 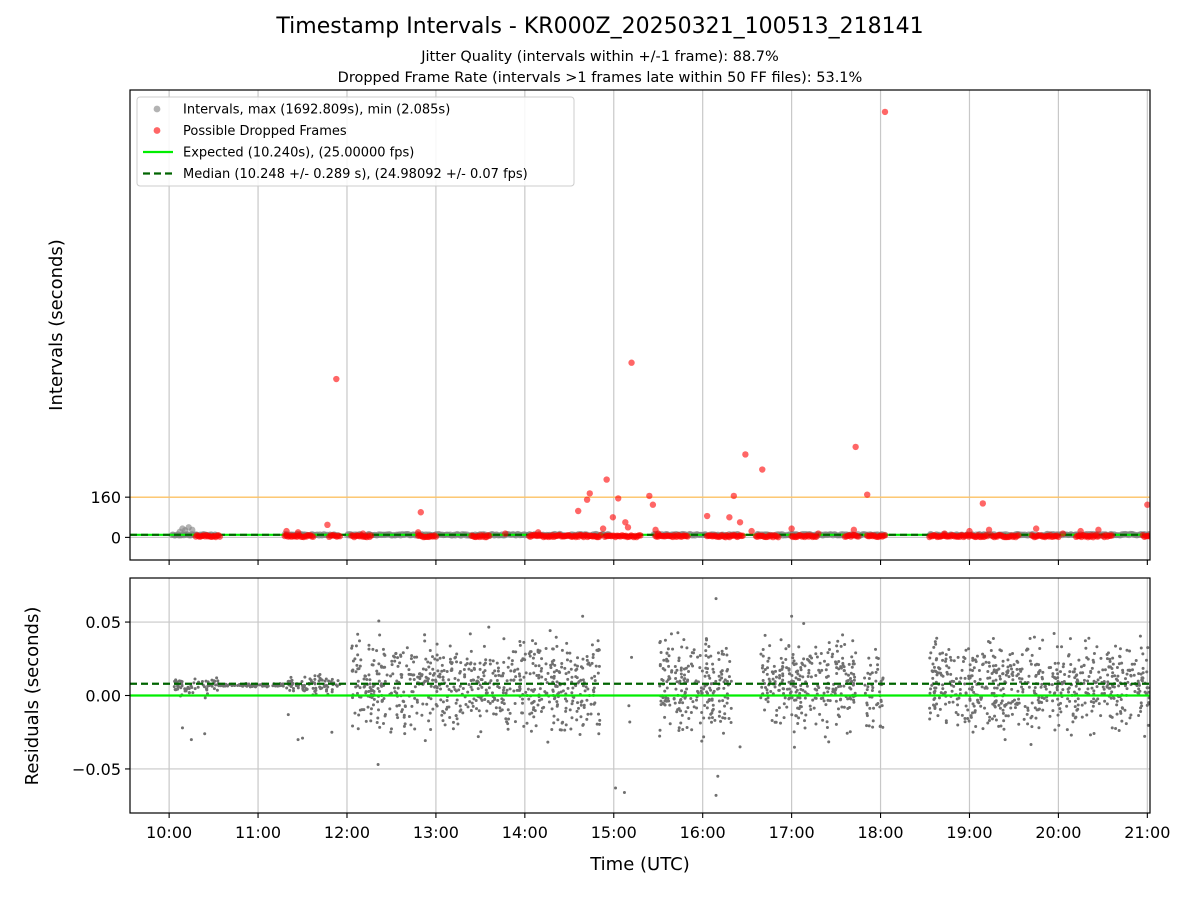 I want to click on x-tick-label: 18:00, so click(x=880, y=832).